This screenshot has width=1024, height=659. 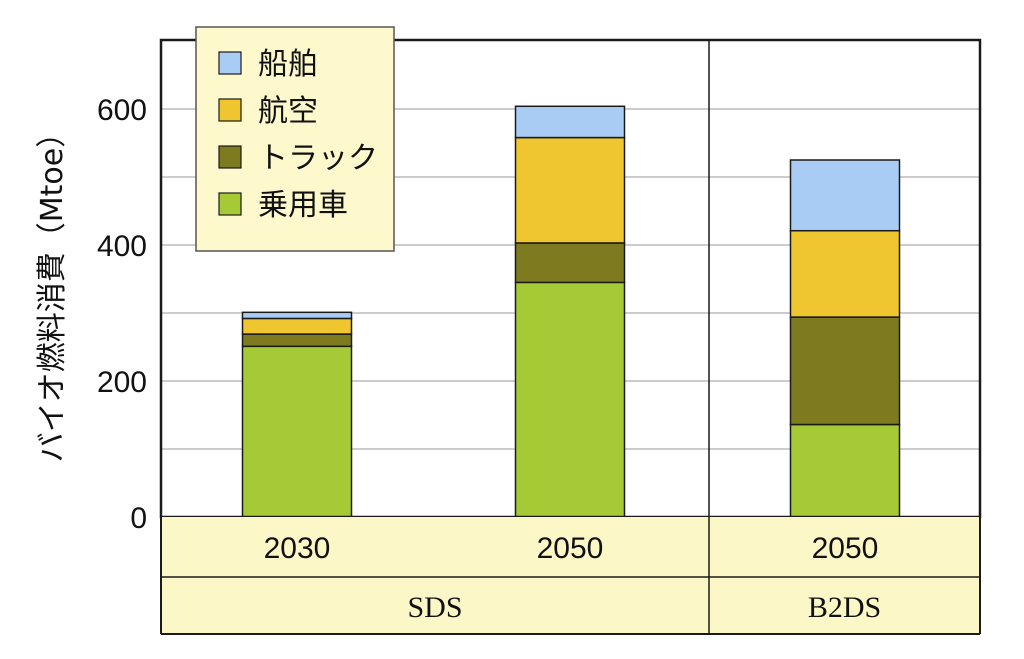 I want to click on y-tick-label: 400, so click(x=122, y=246).